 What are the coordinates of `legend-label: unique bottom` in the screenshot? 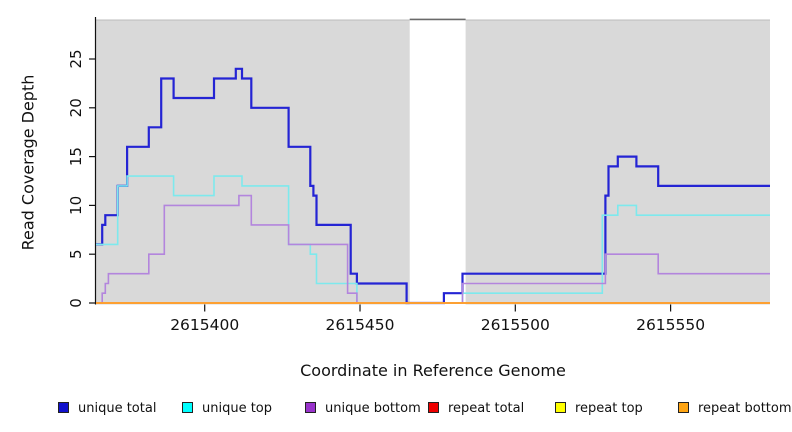 It's located at (373, 408).